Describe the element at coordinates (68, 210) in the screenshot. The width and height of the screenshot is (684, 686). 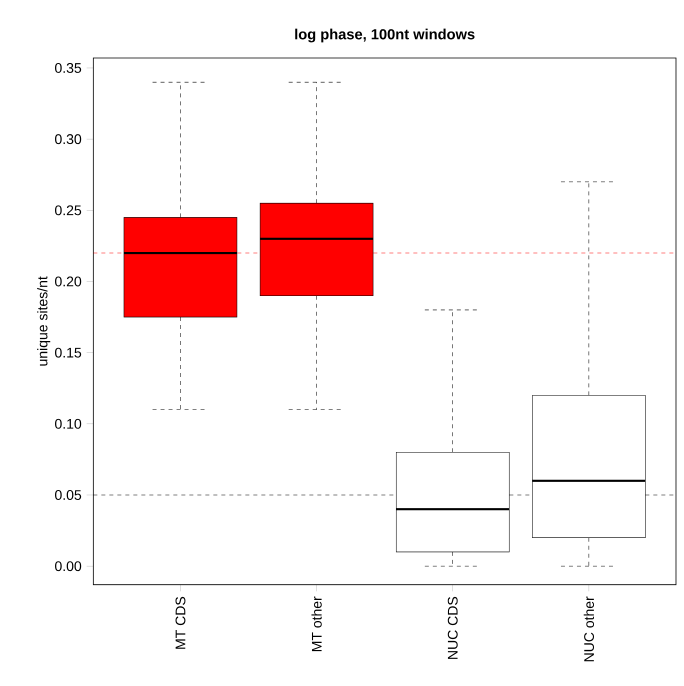
I see `y-tick-label: 0.25` at that location.